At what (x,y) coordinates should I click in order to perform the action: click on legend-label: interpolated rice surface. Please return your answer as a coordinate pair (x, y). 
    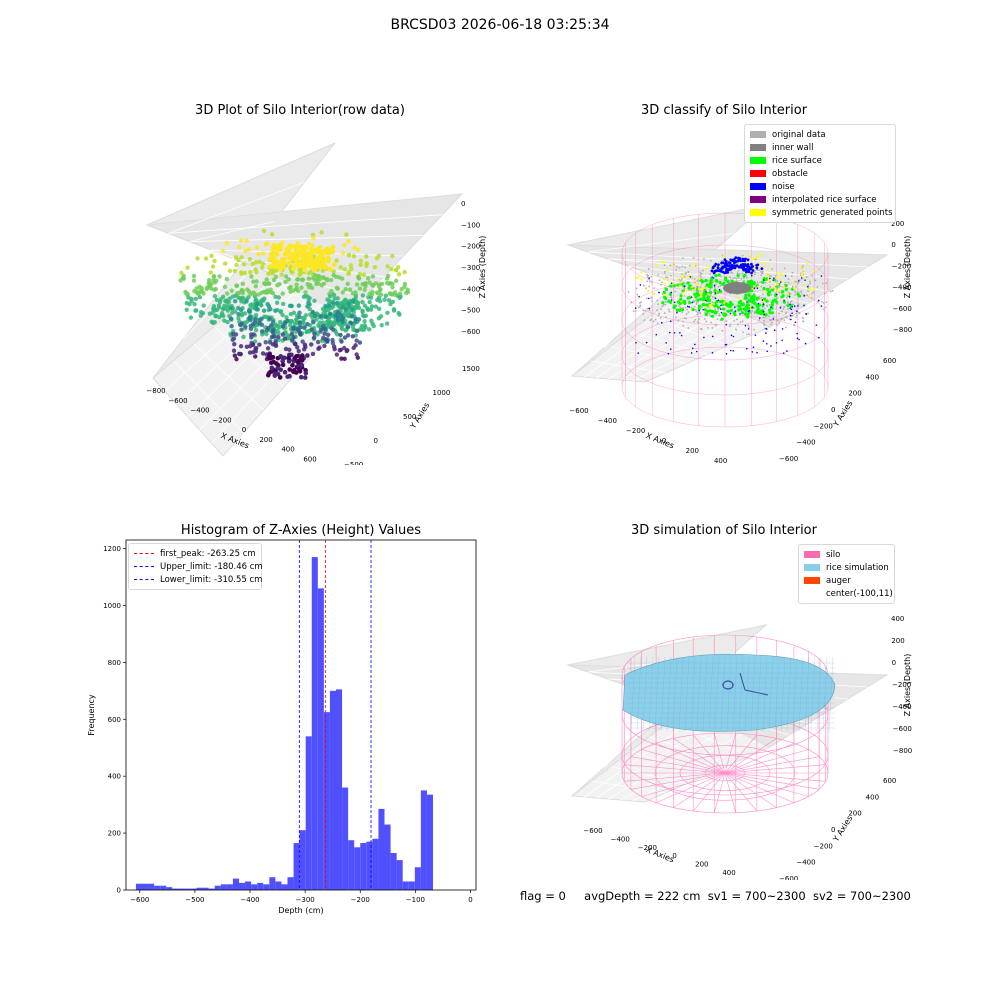
    Looking at the image, I should click on (824, 199).